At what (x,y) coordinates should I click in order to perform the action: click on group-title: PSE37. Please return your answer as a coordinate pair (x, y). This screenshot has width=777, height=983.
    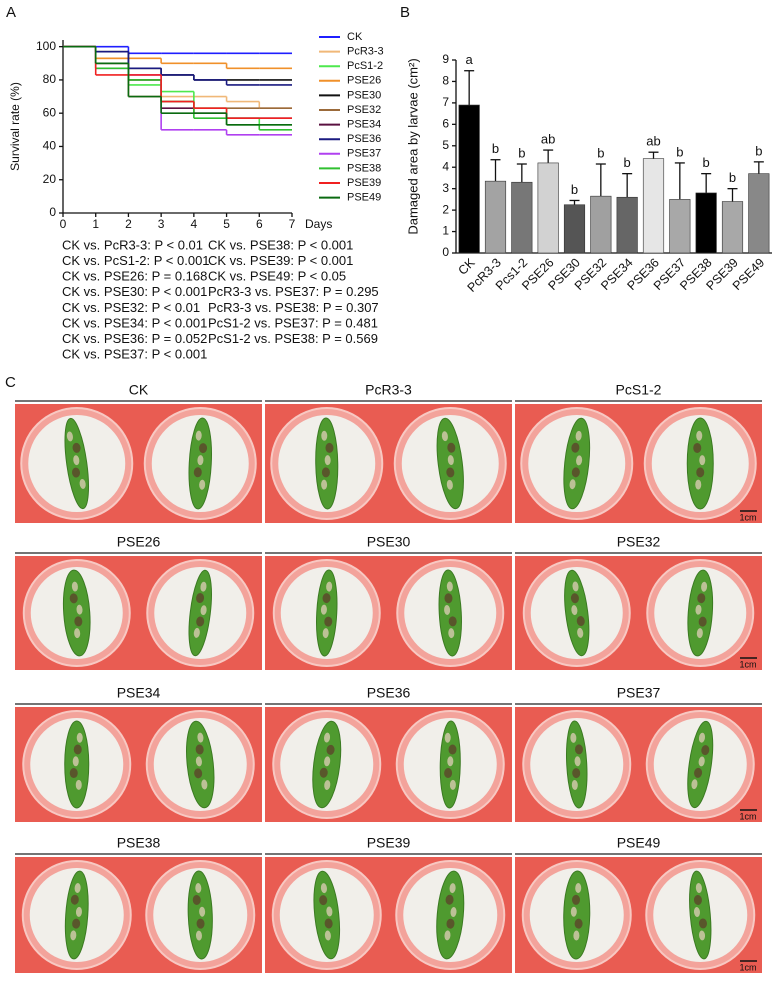
    Looking at the image, I should click on (639, 693).